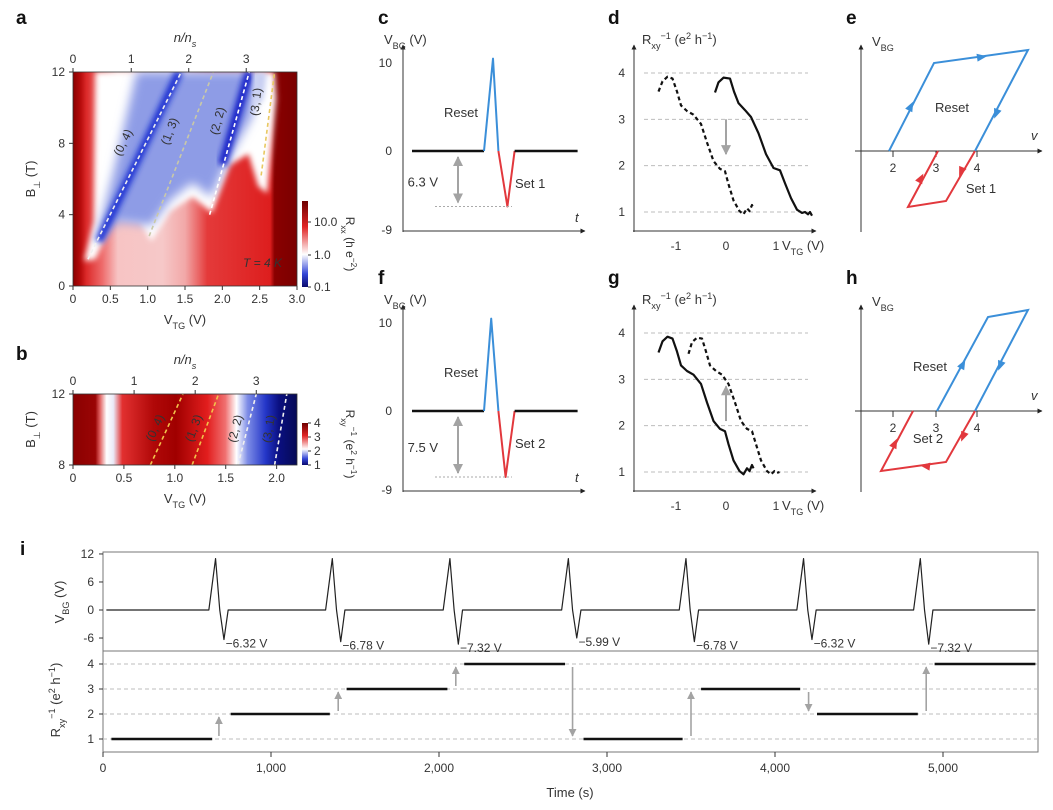 The image size is (1053, 810). Describe the element at coordinates (110, 299) in the screenshot. I see `x-tick-label: 0.5` at that location.